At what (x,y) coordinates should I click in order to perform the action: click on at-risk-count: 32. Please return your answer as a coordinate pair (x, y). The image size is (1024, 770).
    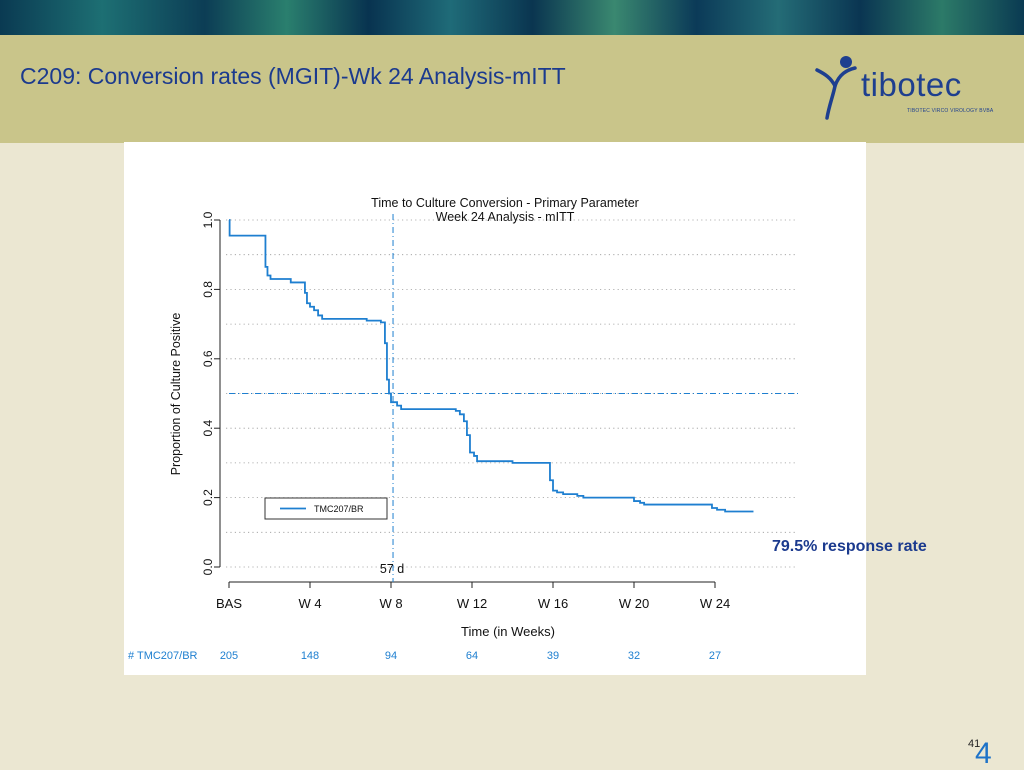
    Looking at the image, I should click on (634, 656).